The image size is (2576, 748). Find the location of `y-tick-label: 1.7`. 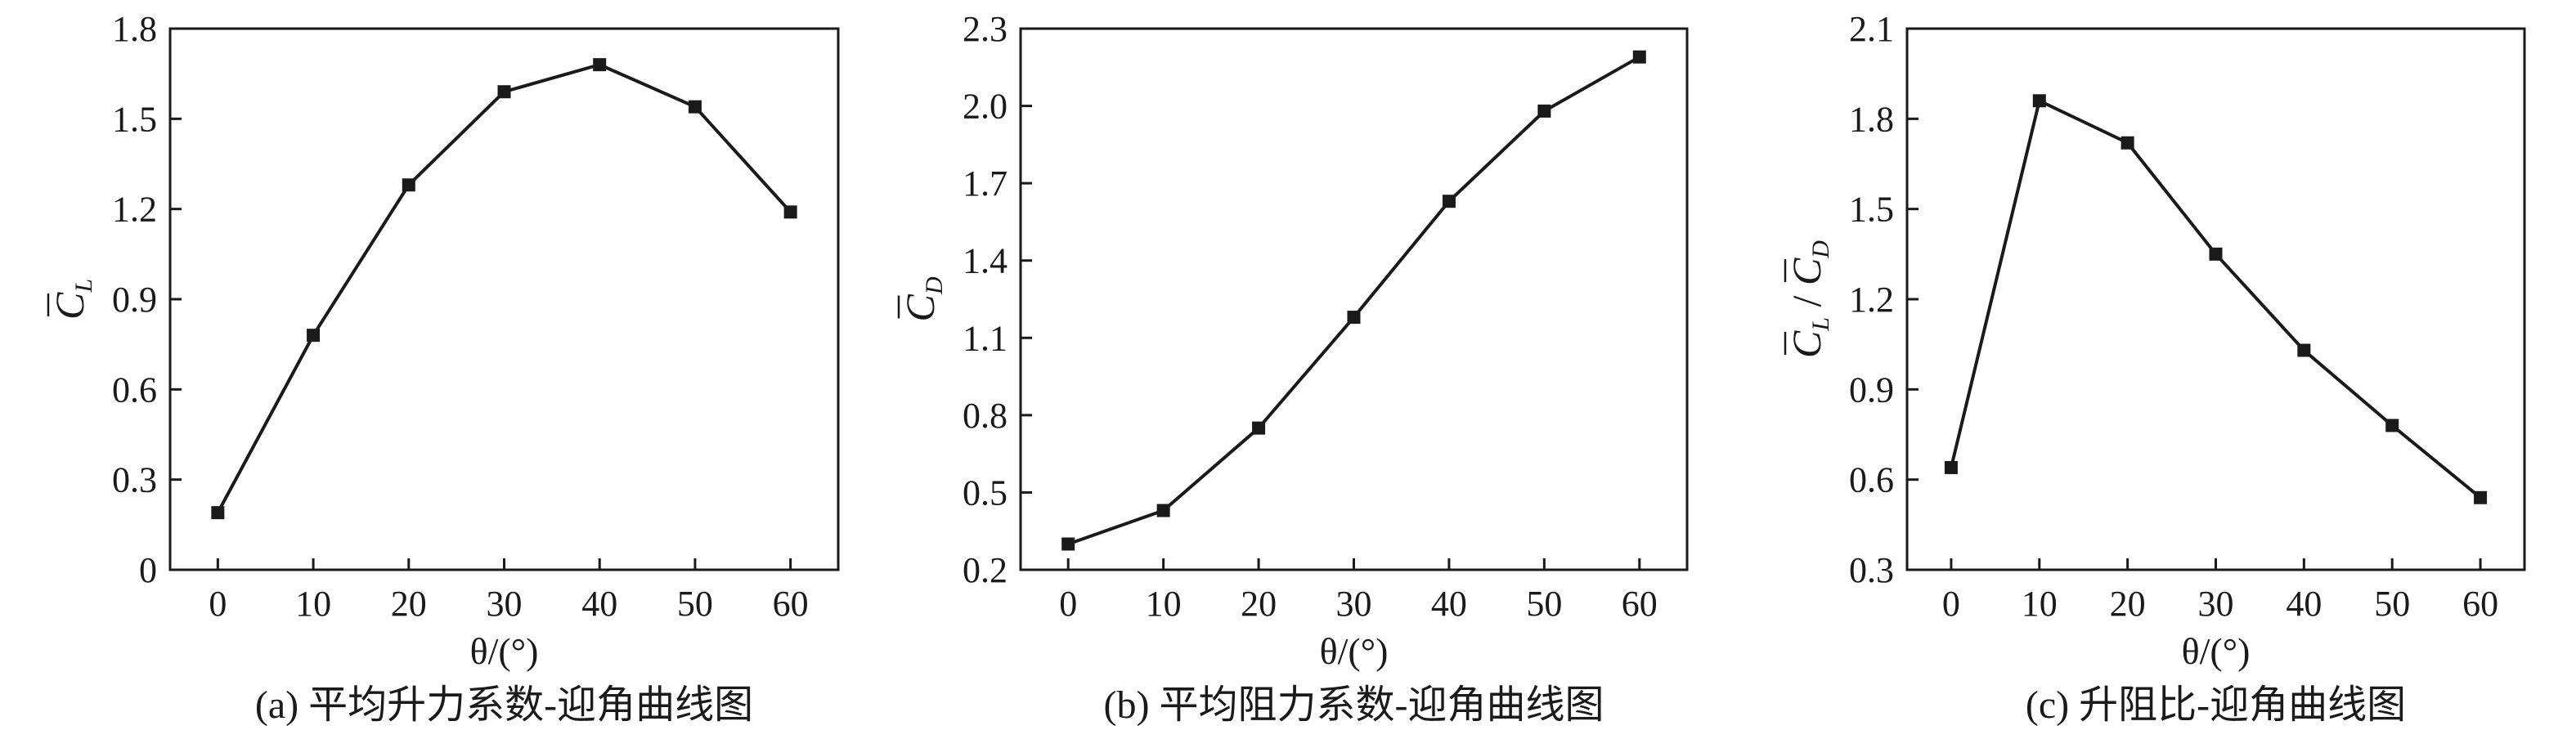

y-tick-label: 1.7 is located at coordinates (986, 183).